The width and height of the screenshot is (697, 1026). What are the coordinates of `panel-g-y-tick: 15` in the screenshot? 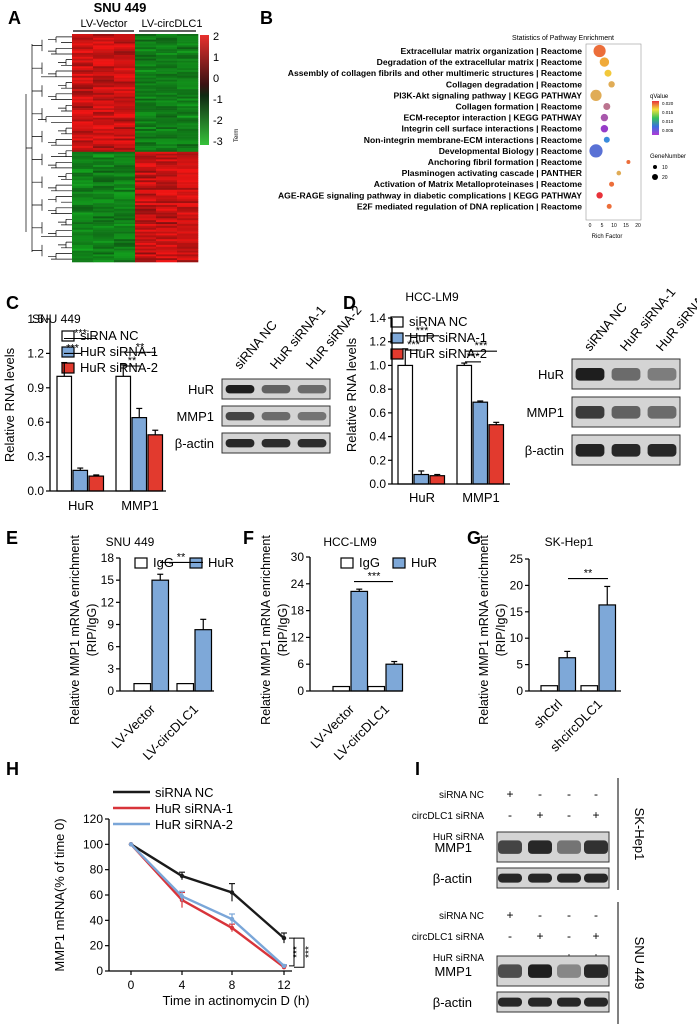 It's located at (517, 612).